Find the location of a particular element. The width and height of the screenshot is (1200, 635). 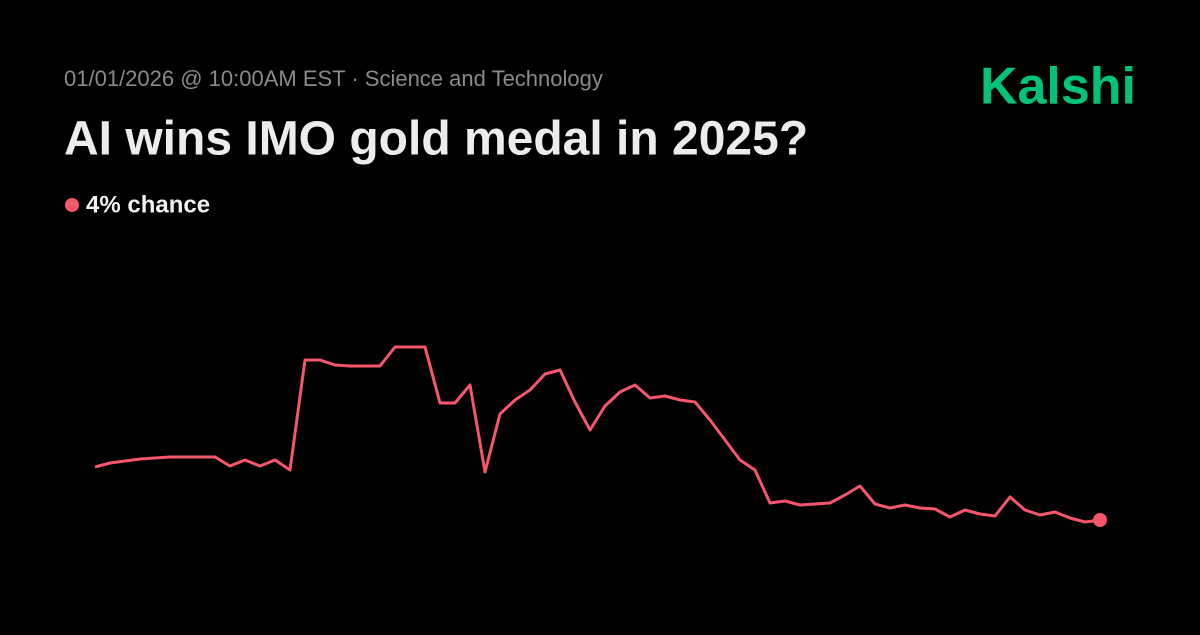

annotation: 4% chance is located at coordinates (148, 204).